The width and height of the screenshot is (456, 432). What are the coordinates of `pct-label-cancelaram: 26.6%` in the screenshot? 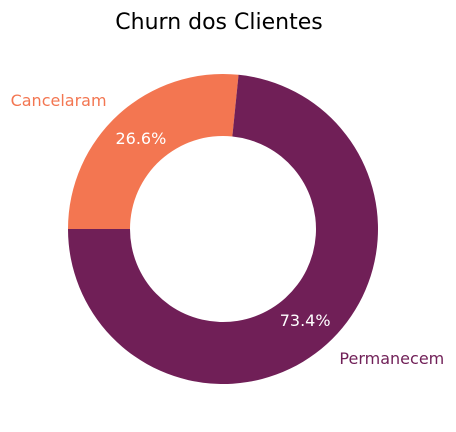 It's located at (140, 138).